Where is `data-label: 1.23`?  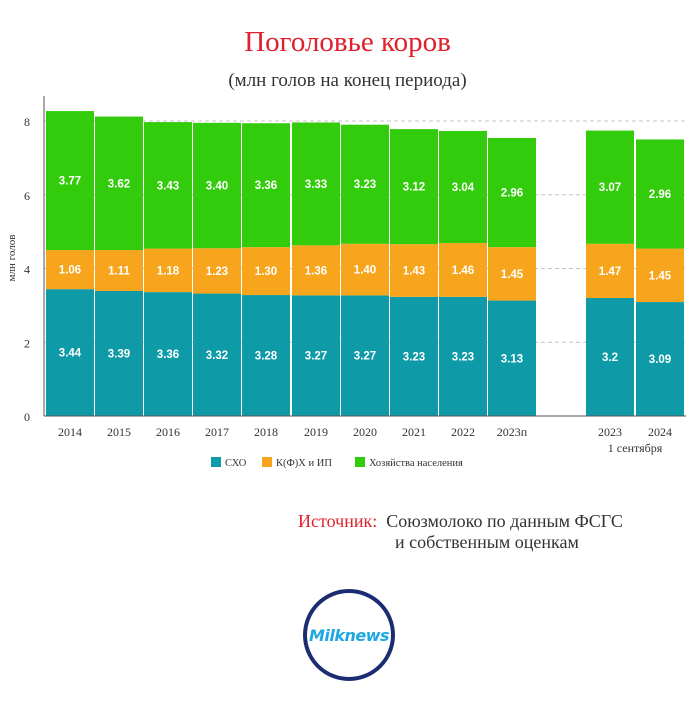 data-label: 1.23 is located at coordinates (217, 272).